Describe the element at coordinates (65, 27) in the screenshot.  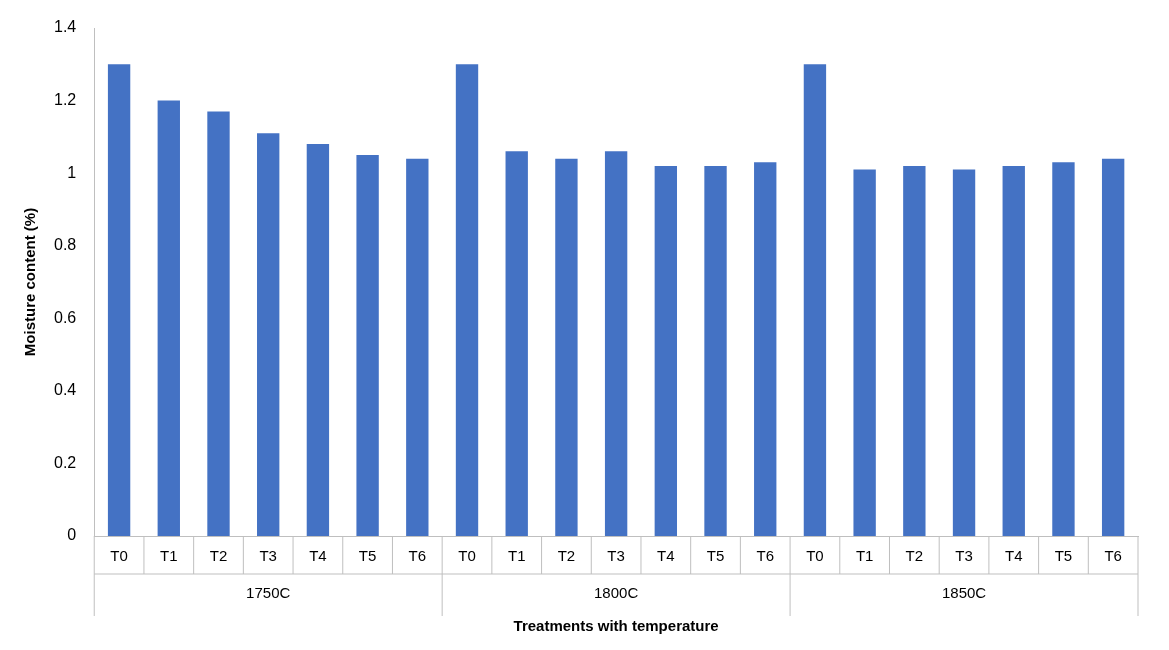
I see `y-tick-label: 1.4` at that location.